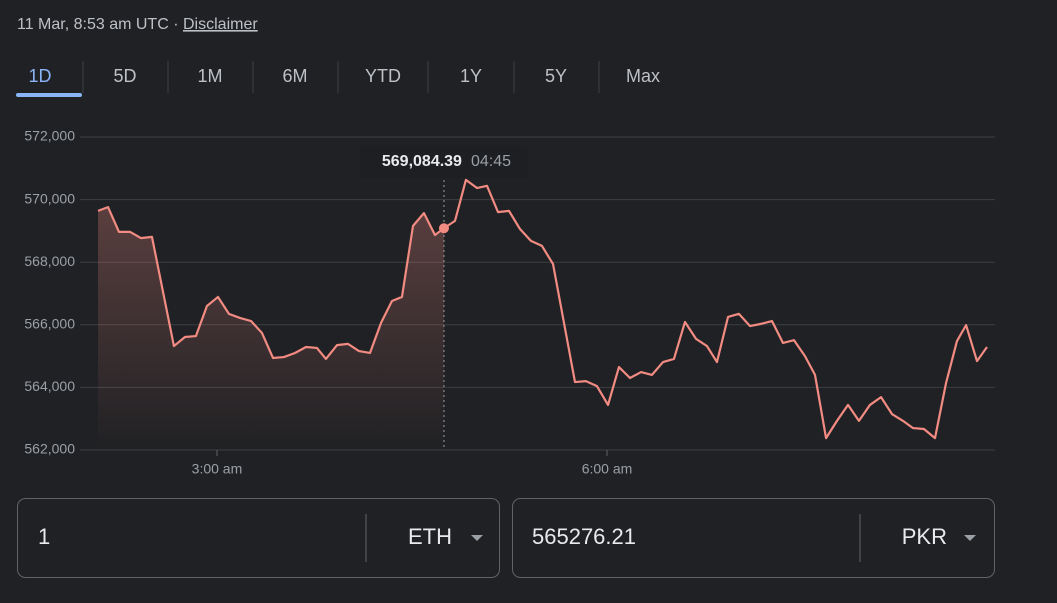 This screenshot has height=603, width=1057. I want to click on tooltip, so click(443, 161).